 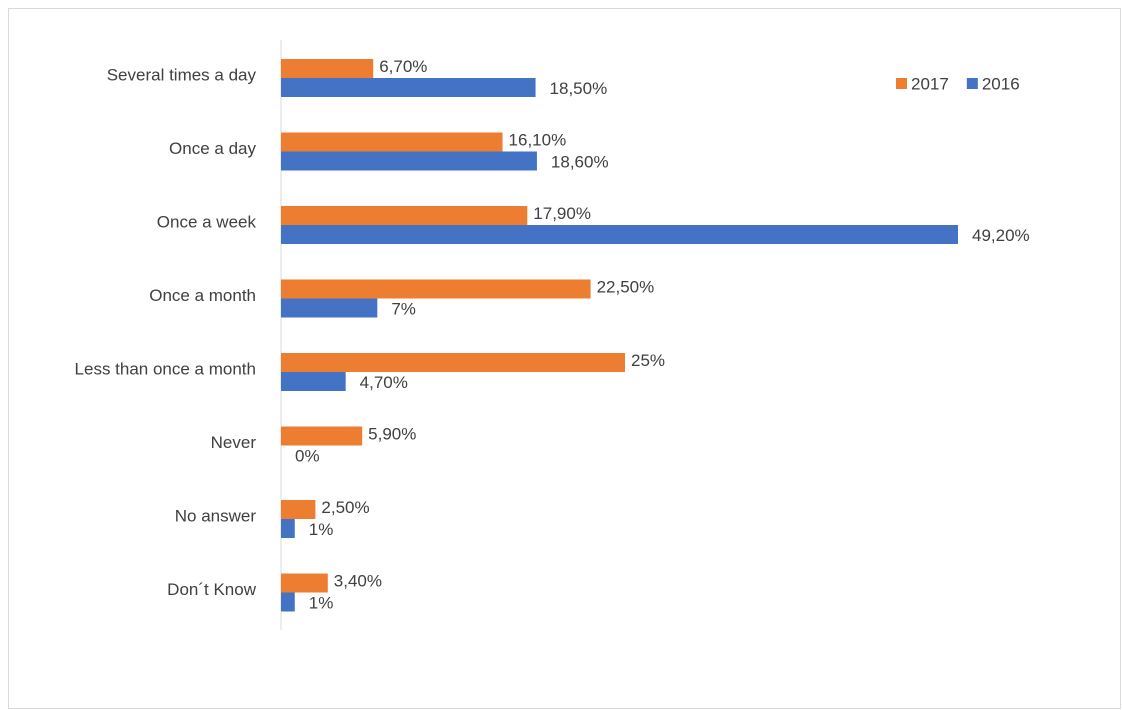 I want to click on data-label: 6,70%, so click(x=403, y=66).